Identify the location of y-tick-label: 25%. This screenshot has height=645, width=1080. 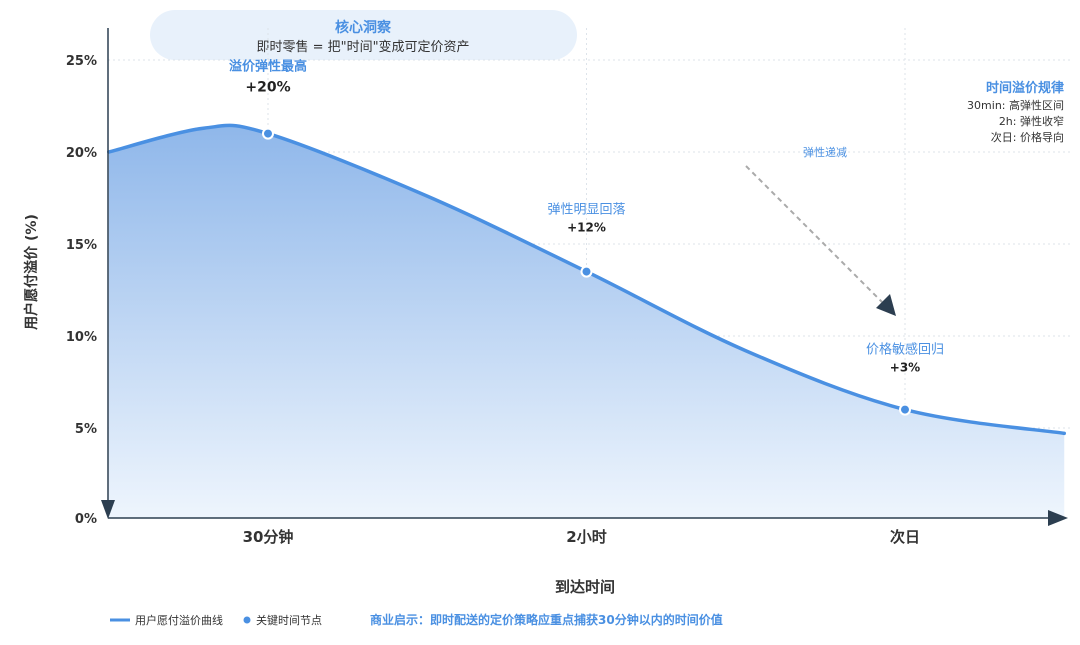
(81, 61).